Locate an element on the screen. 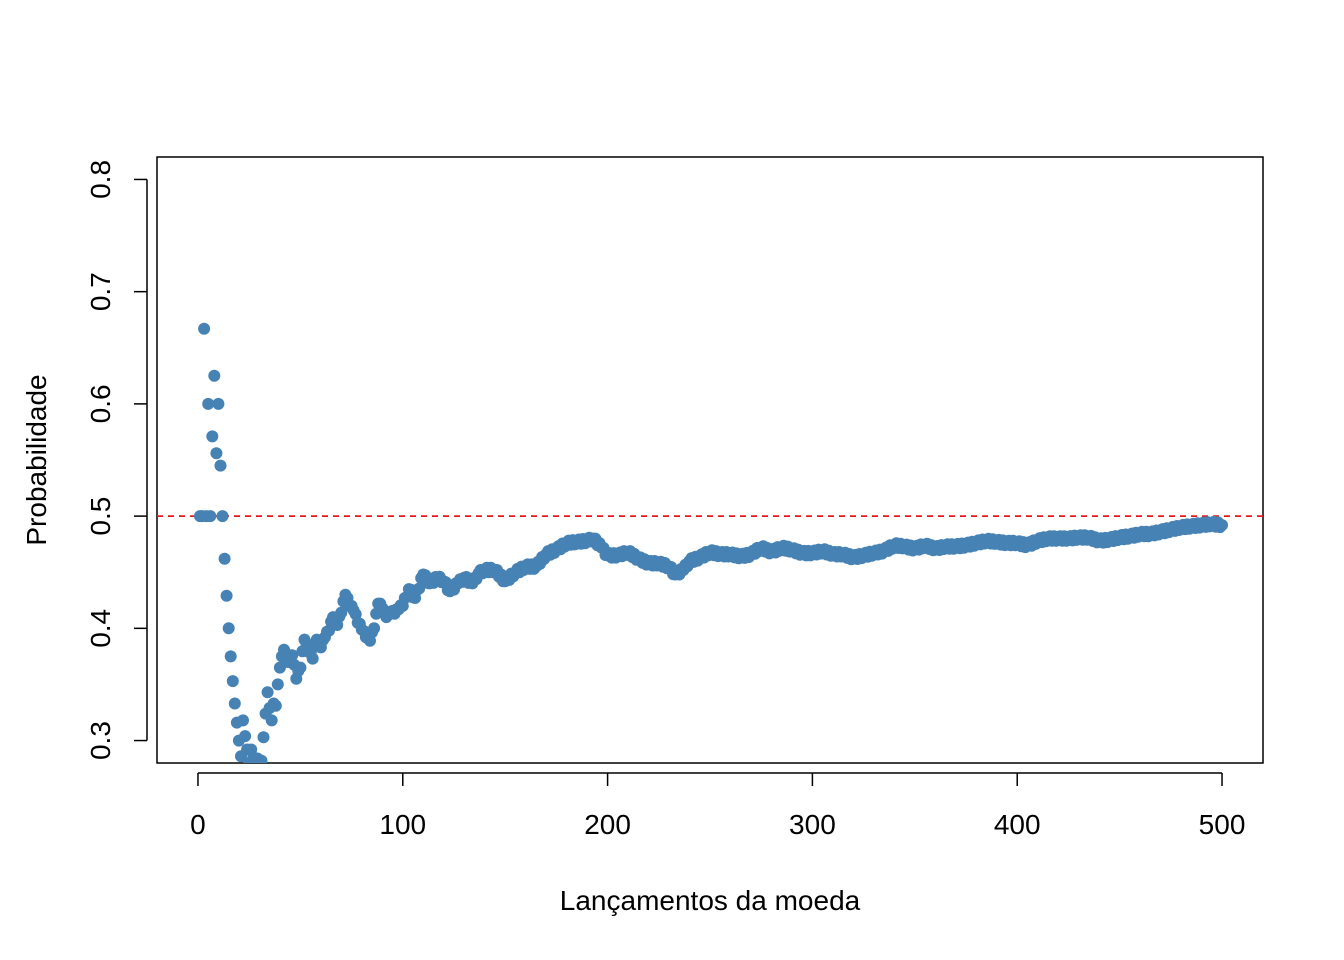 The width and height of the screenshot is (1344, 960). x-tick-label: 200 is located at coordinates (607, 824).